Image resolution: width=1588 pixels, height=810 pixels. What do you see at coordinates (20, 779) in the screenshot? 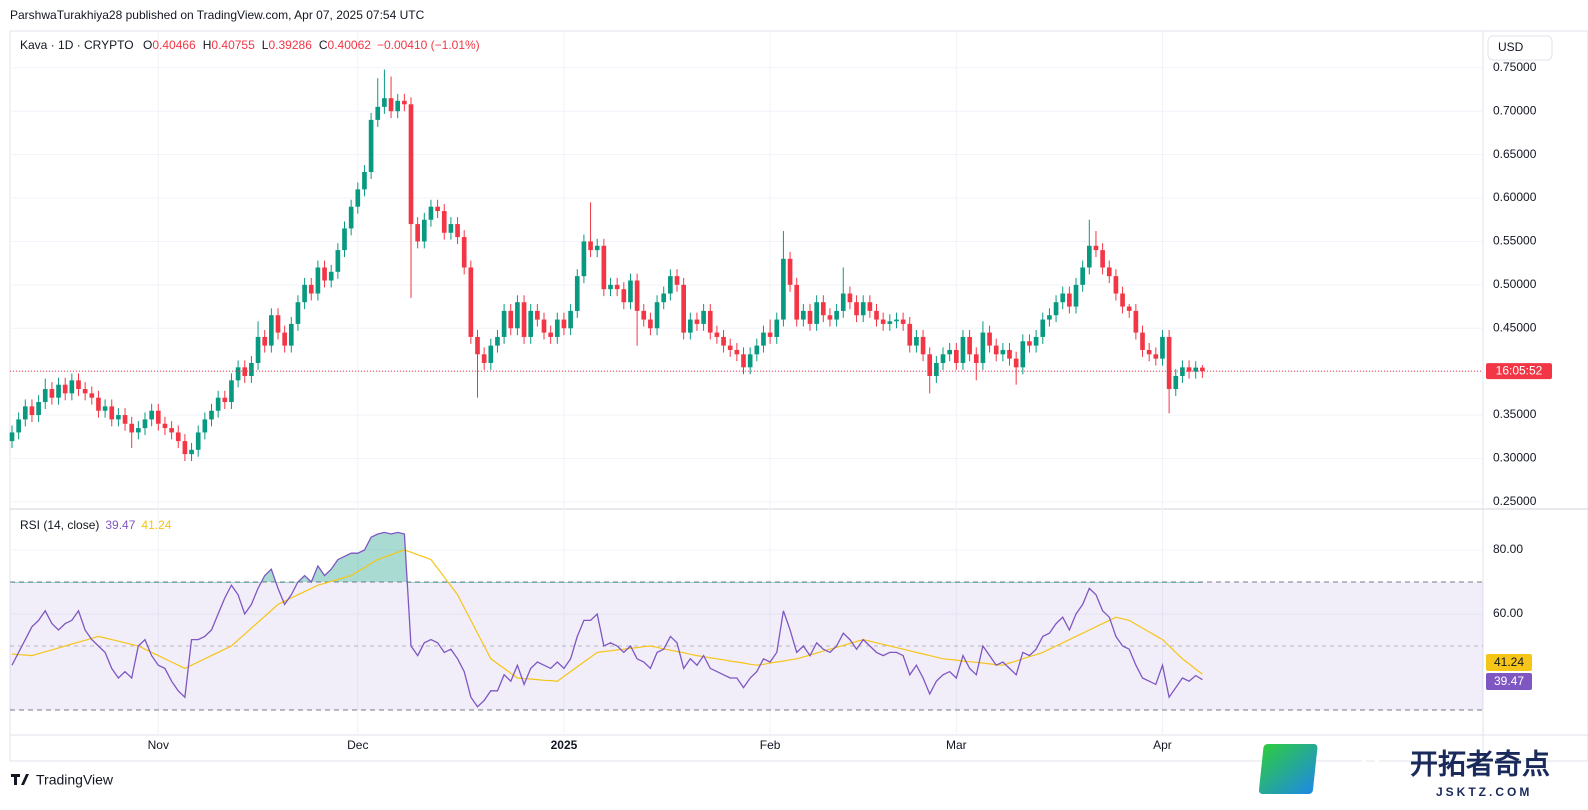
I see `logo-icon` at bounding box center [20, 779].